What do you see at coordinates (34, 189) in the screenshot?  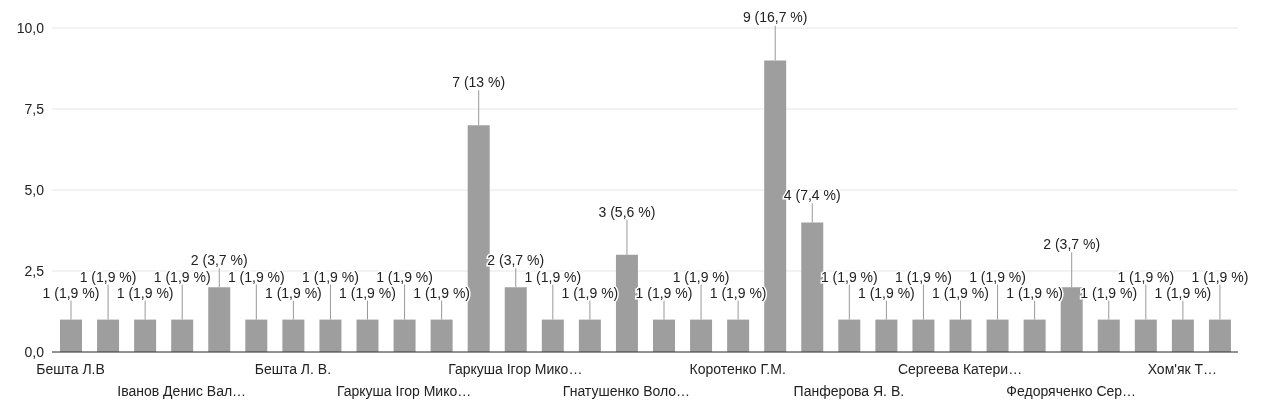 I see `y-tick-label: 5,0` at bounding box center [34, 189].